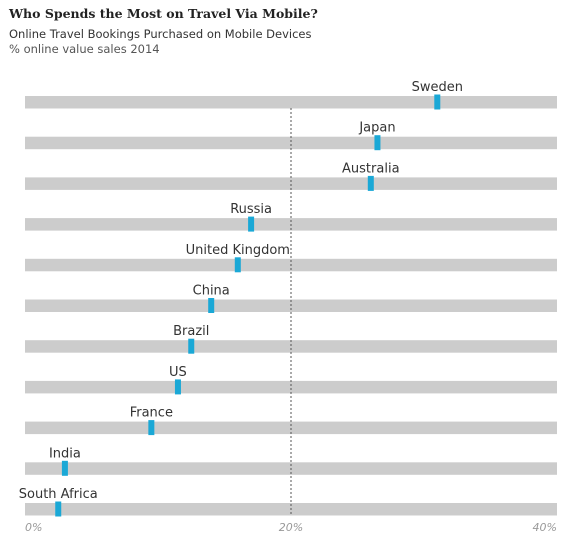 This screenshot has width=579, height=548. I want to click on data-marker-france, so click(151, 428).